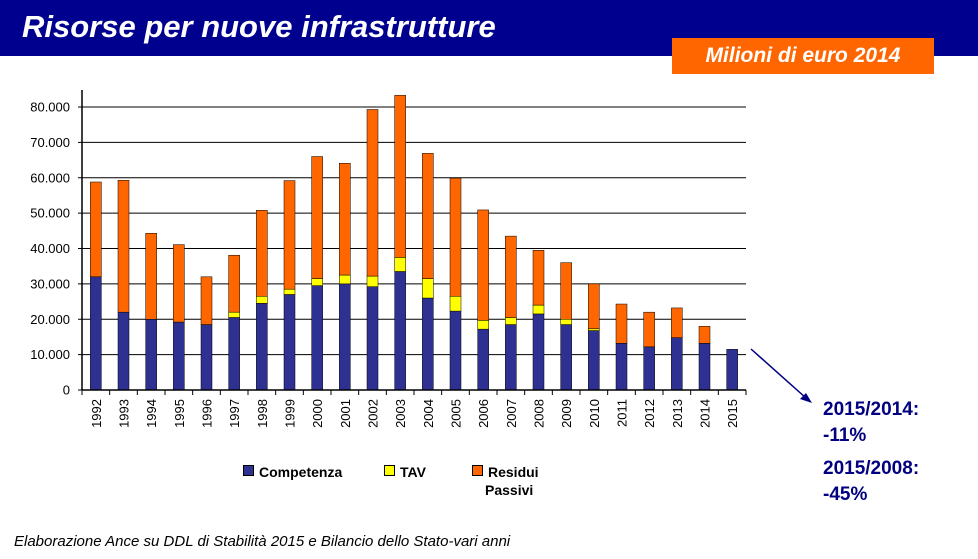 This screenshot has height=559, width=978. What do you see at coordinates (806, 398) in the screenshot?
I see `trend-arrow-head` at bounding box center [806, 398].